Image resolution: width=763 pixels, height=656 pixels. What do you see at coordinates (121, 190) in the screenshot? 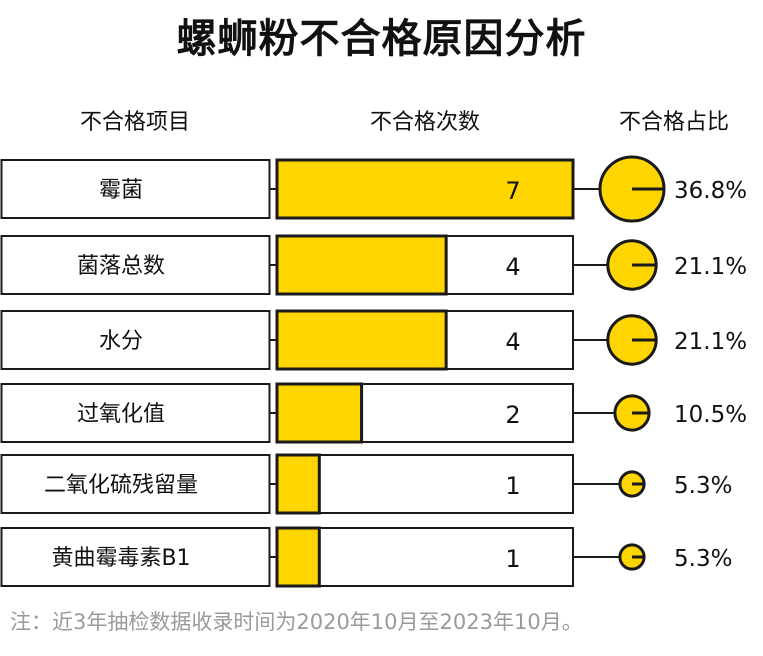
I see `category-label: 霉菌` at bounding box center [121, 190].